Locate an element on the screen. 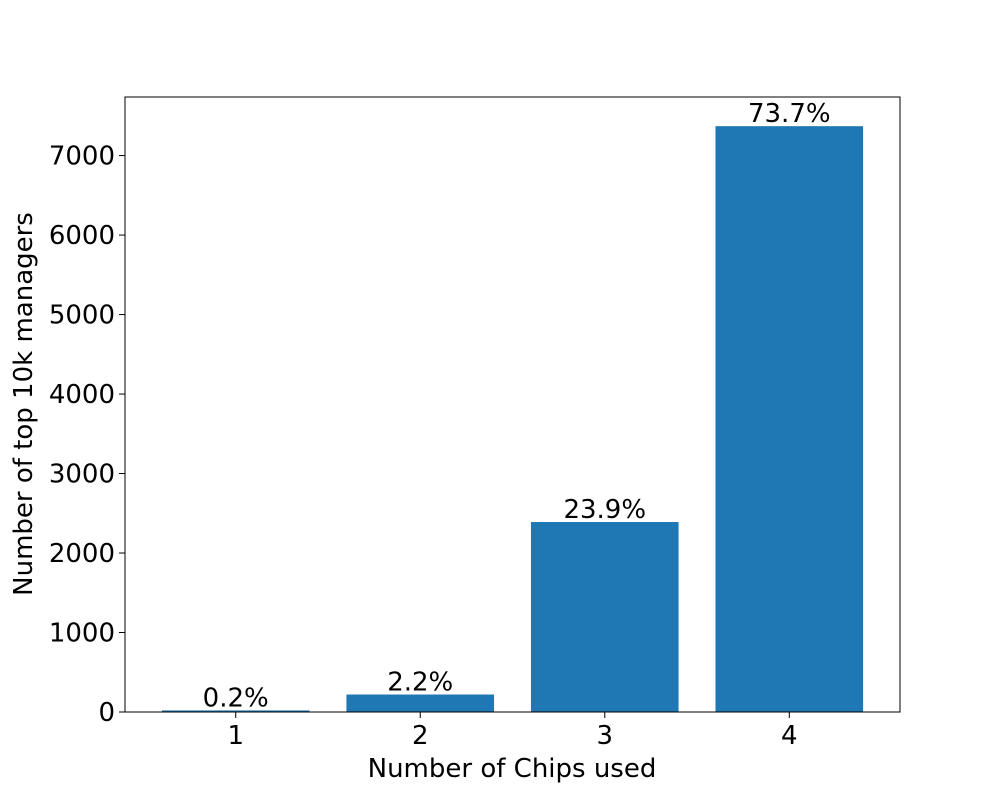 This screenshot has height=800, width=1000. y-tick-label: 3000 is located at coordinates (82, 475).